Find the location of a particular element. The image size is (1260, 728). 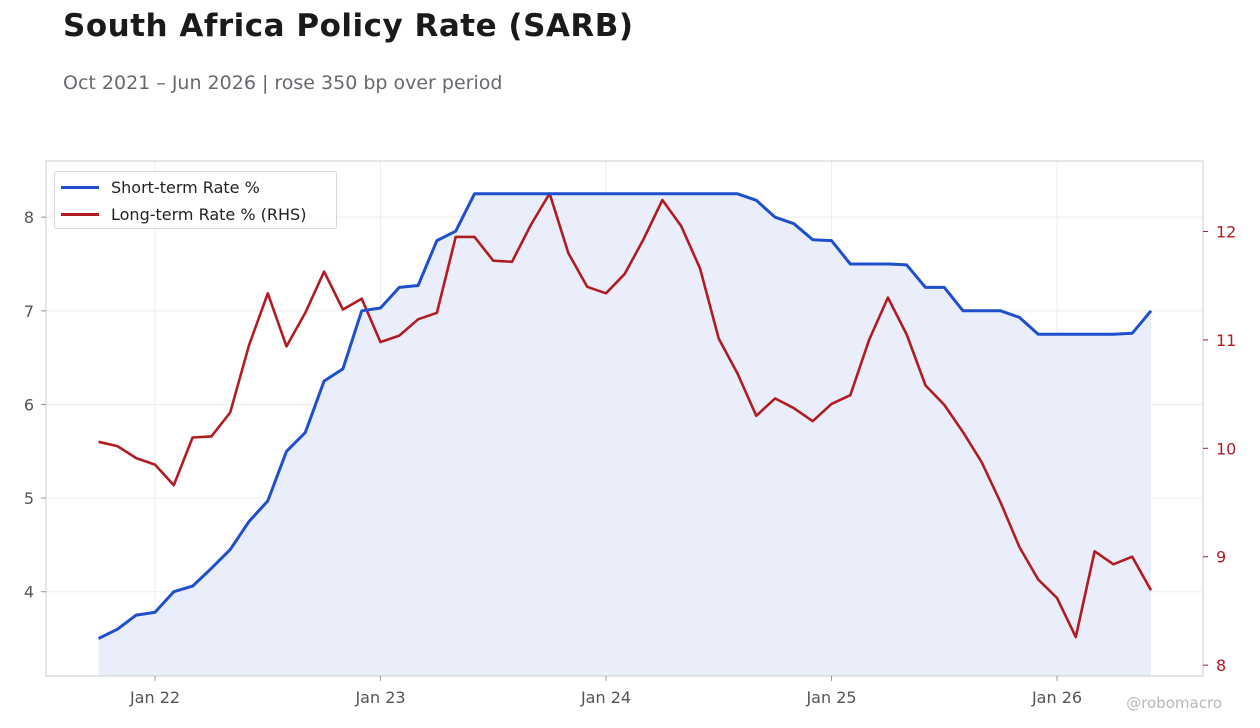

legend-swatch-long is located at coordinates (80, 214).